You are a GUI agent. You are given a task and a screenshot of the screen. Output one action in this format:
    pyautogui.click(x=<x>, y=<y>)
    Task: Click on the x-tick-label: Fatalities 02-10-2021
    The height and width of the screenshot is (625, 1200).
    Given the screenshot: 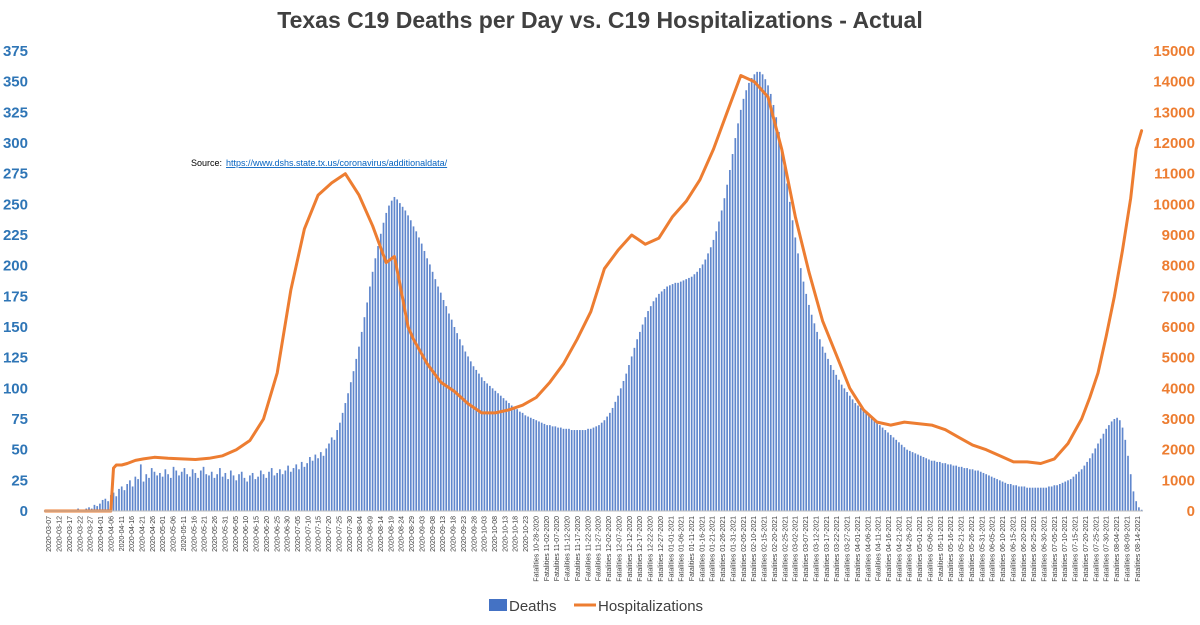 What is the action you would take?
    pyautogui.click(x=754, y=549)
    